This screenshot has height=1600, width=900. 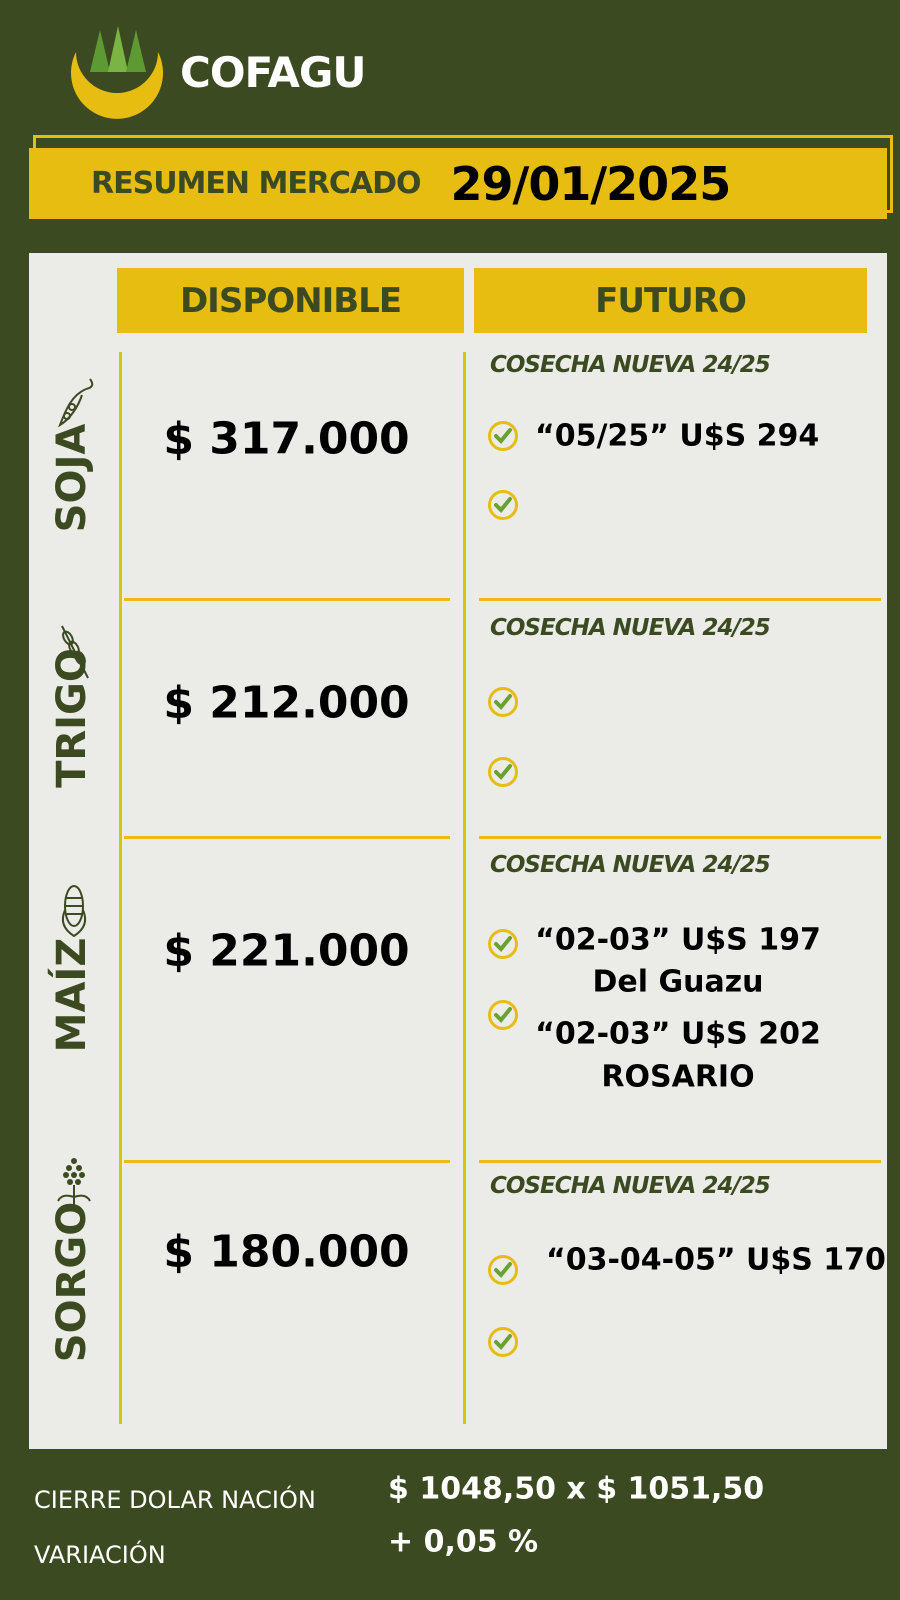 I want to click on sorghum-icon, so click(x=74, y=1184).